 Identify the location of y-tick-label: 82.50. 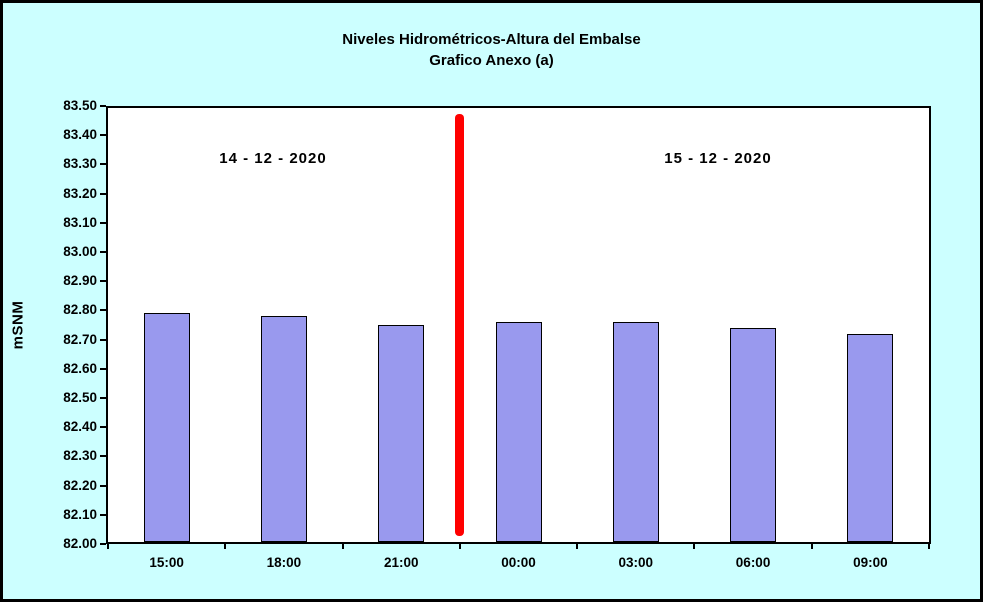
(80, 397).